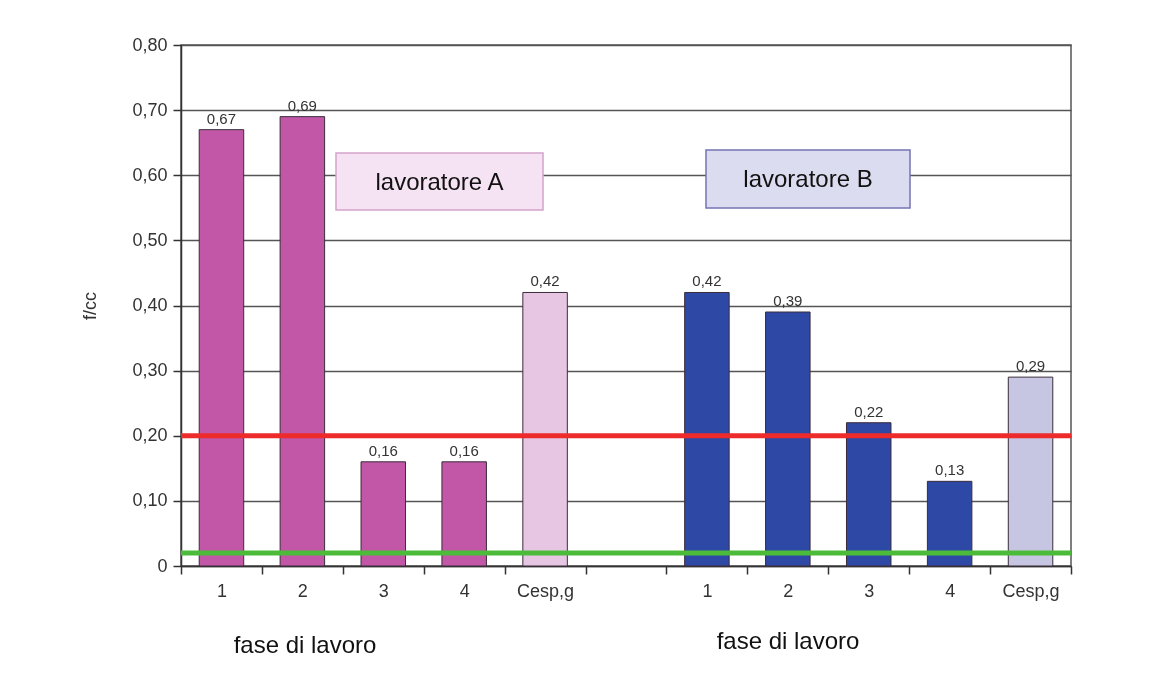  Describe the element at coordinates (221, 118) in the screenshot. I see `data-label: 0,67` at that location.